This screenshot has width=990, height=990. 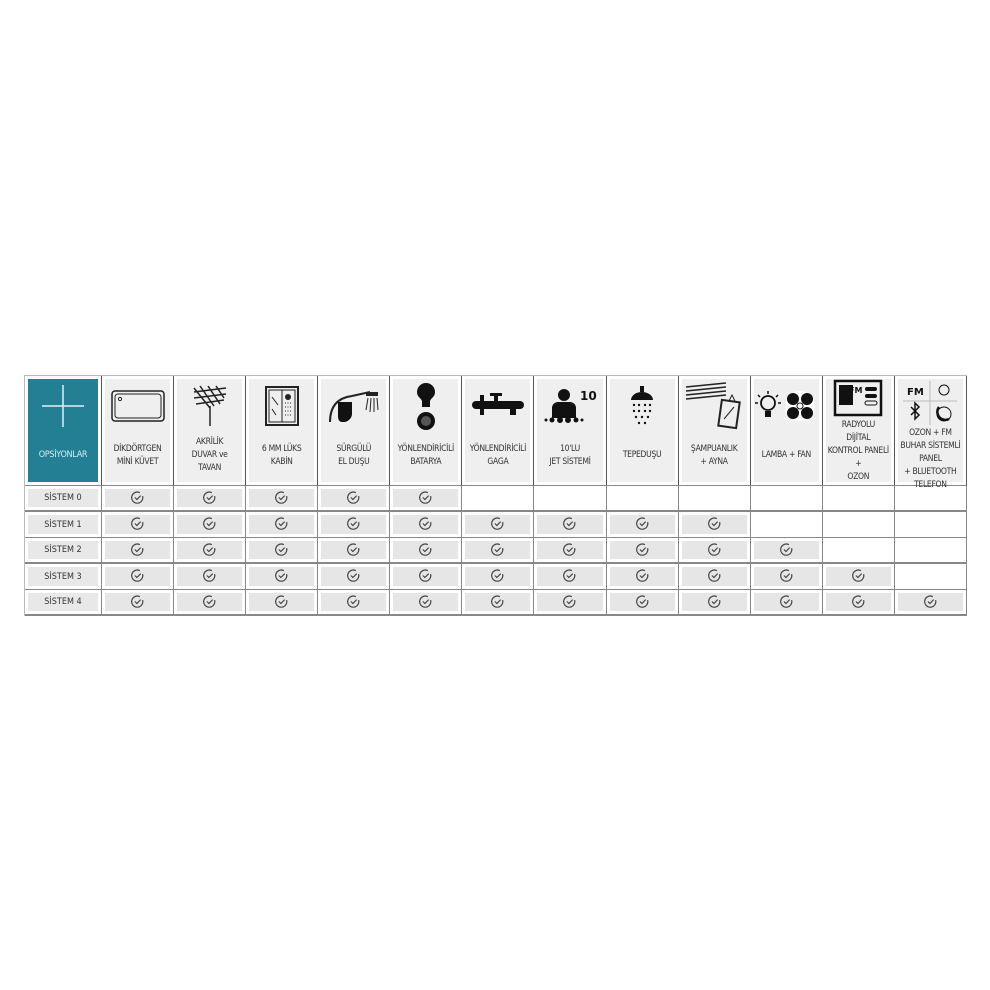 I want to click on corner-label: OPSİYONLAR, so click(x=63, y=455).